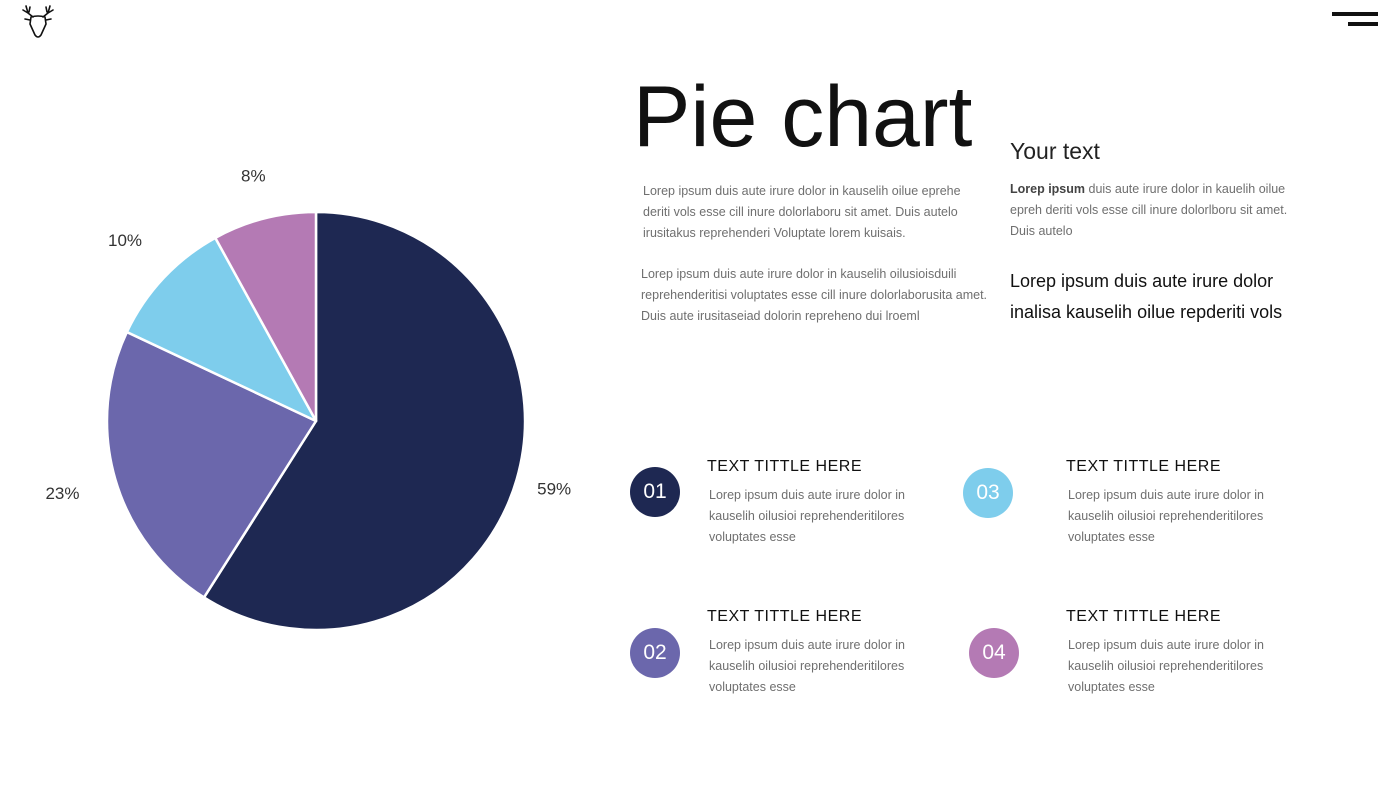 The height and width of the screenshot is (788, 1400). I want to click on page-title: Pie chart, so click(803, 117).